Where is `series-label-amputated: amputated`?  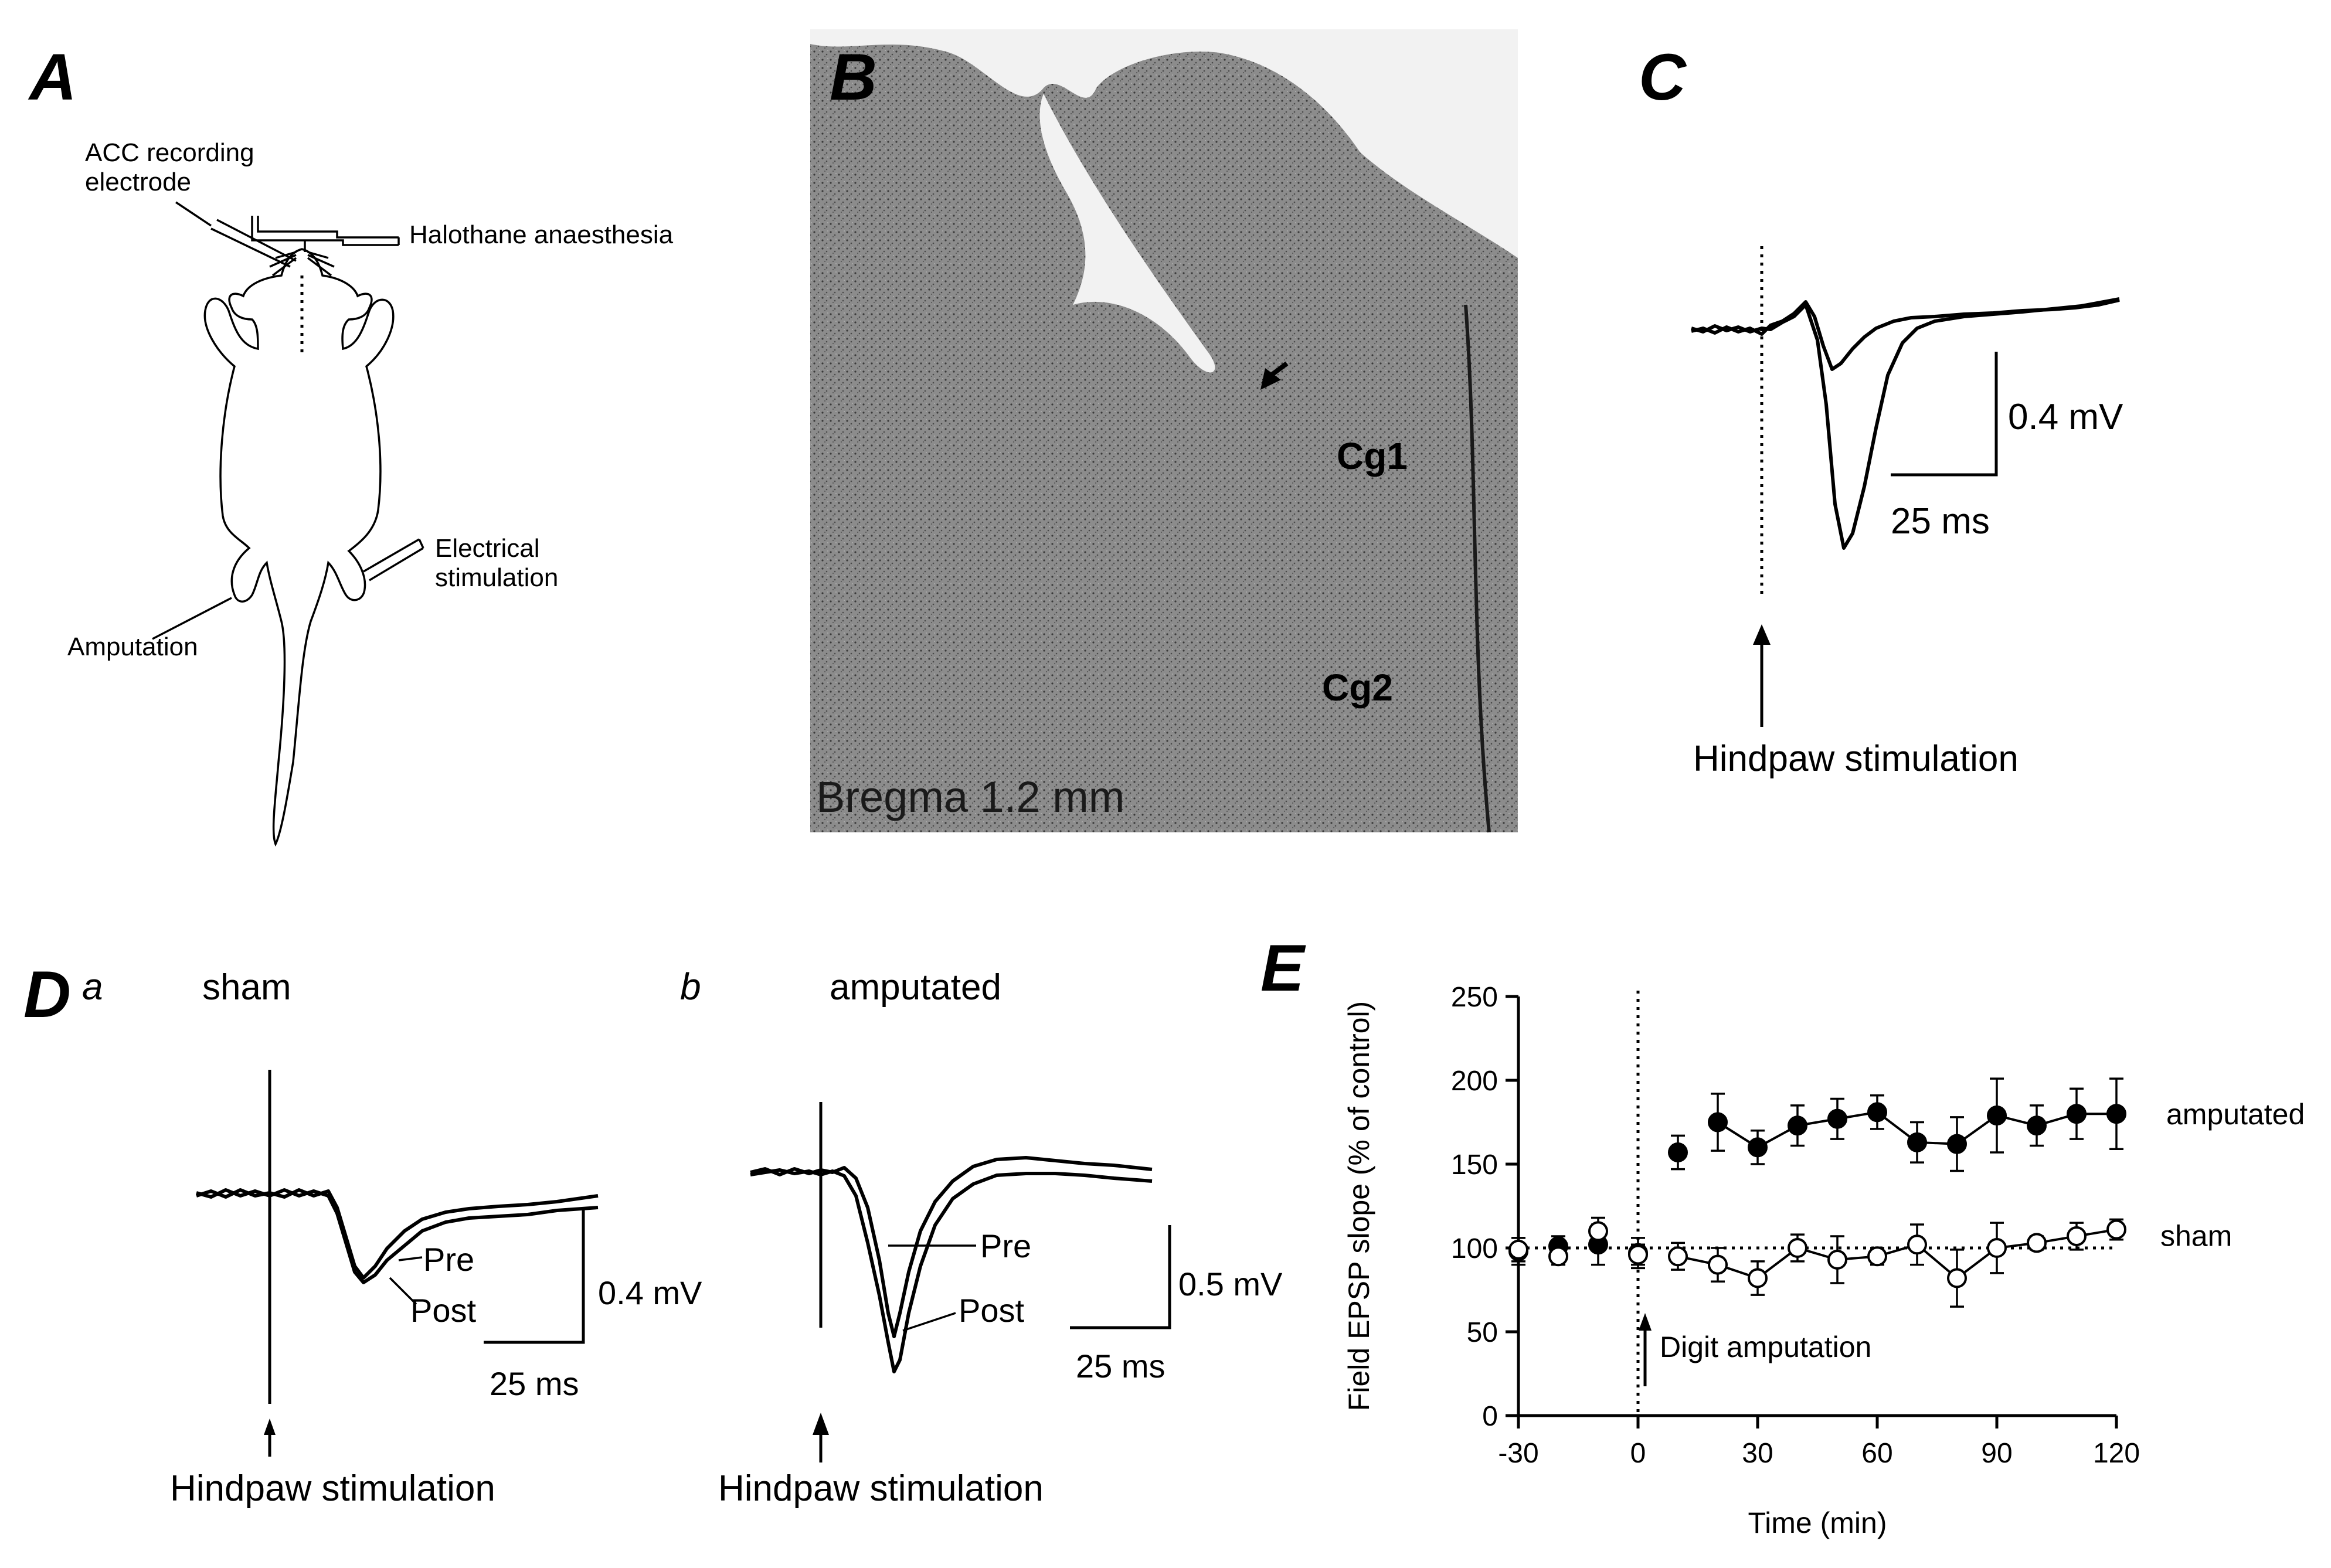 series-label-amputated: amputated is located at coordinates (2235, 1114).